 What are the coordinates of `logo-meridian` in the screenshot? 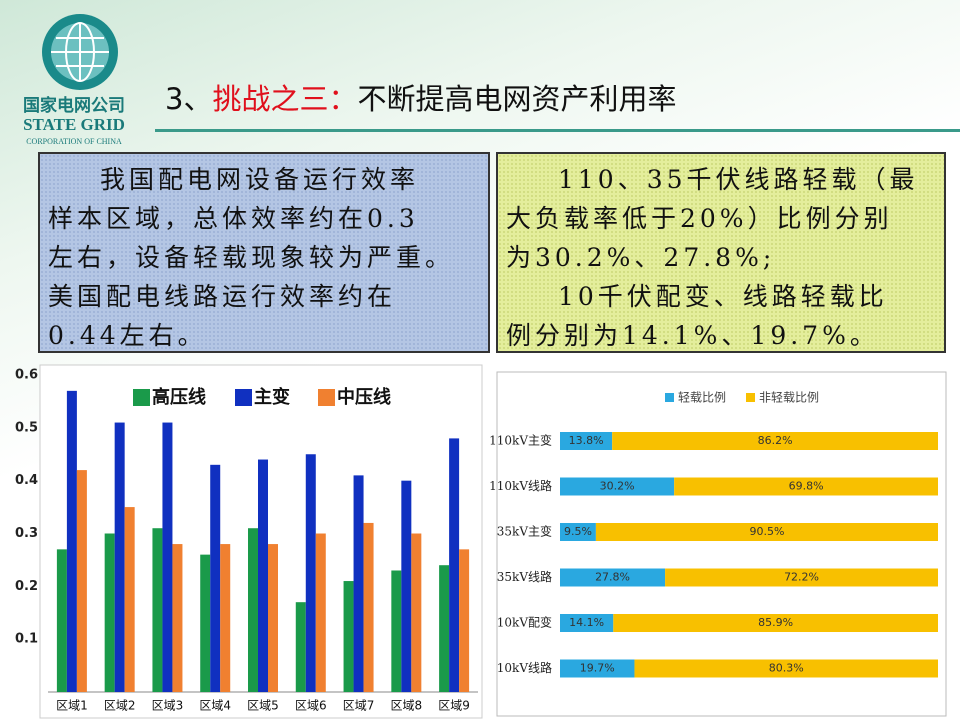 It's located at (80, 52).